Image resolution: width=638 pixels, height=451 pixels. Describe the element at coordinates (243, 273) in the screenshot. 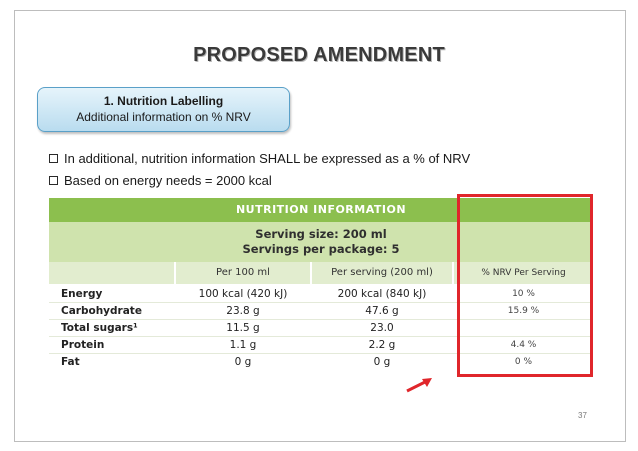

I see `column-header: Per 100 ml` at that location.